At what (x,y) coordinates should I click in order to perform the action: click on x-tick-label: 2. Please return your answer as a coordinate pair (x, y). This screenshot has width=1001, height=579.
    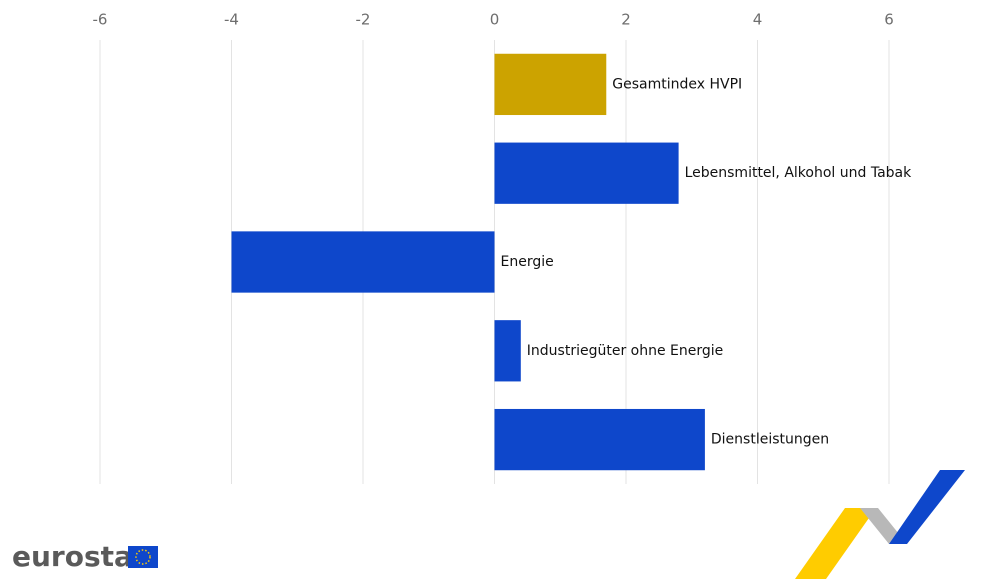
    Looking at the image, I should click on (626, 20).